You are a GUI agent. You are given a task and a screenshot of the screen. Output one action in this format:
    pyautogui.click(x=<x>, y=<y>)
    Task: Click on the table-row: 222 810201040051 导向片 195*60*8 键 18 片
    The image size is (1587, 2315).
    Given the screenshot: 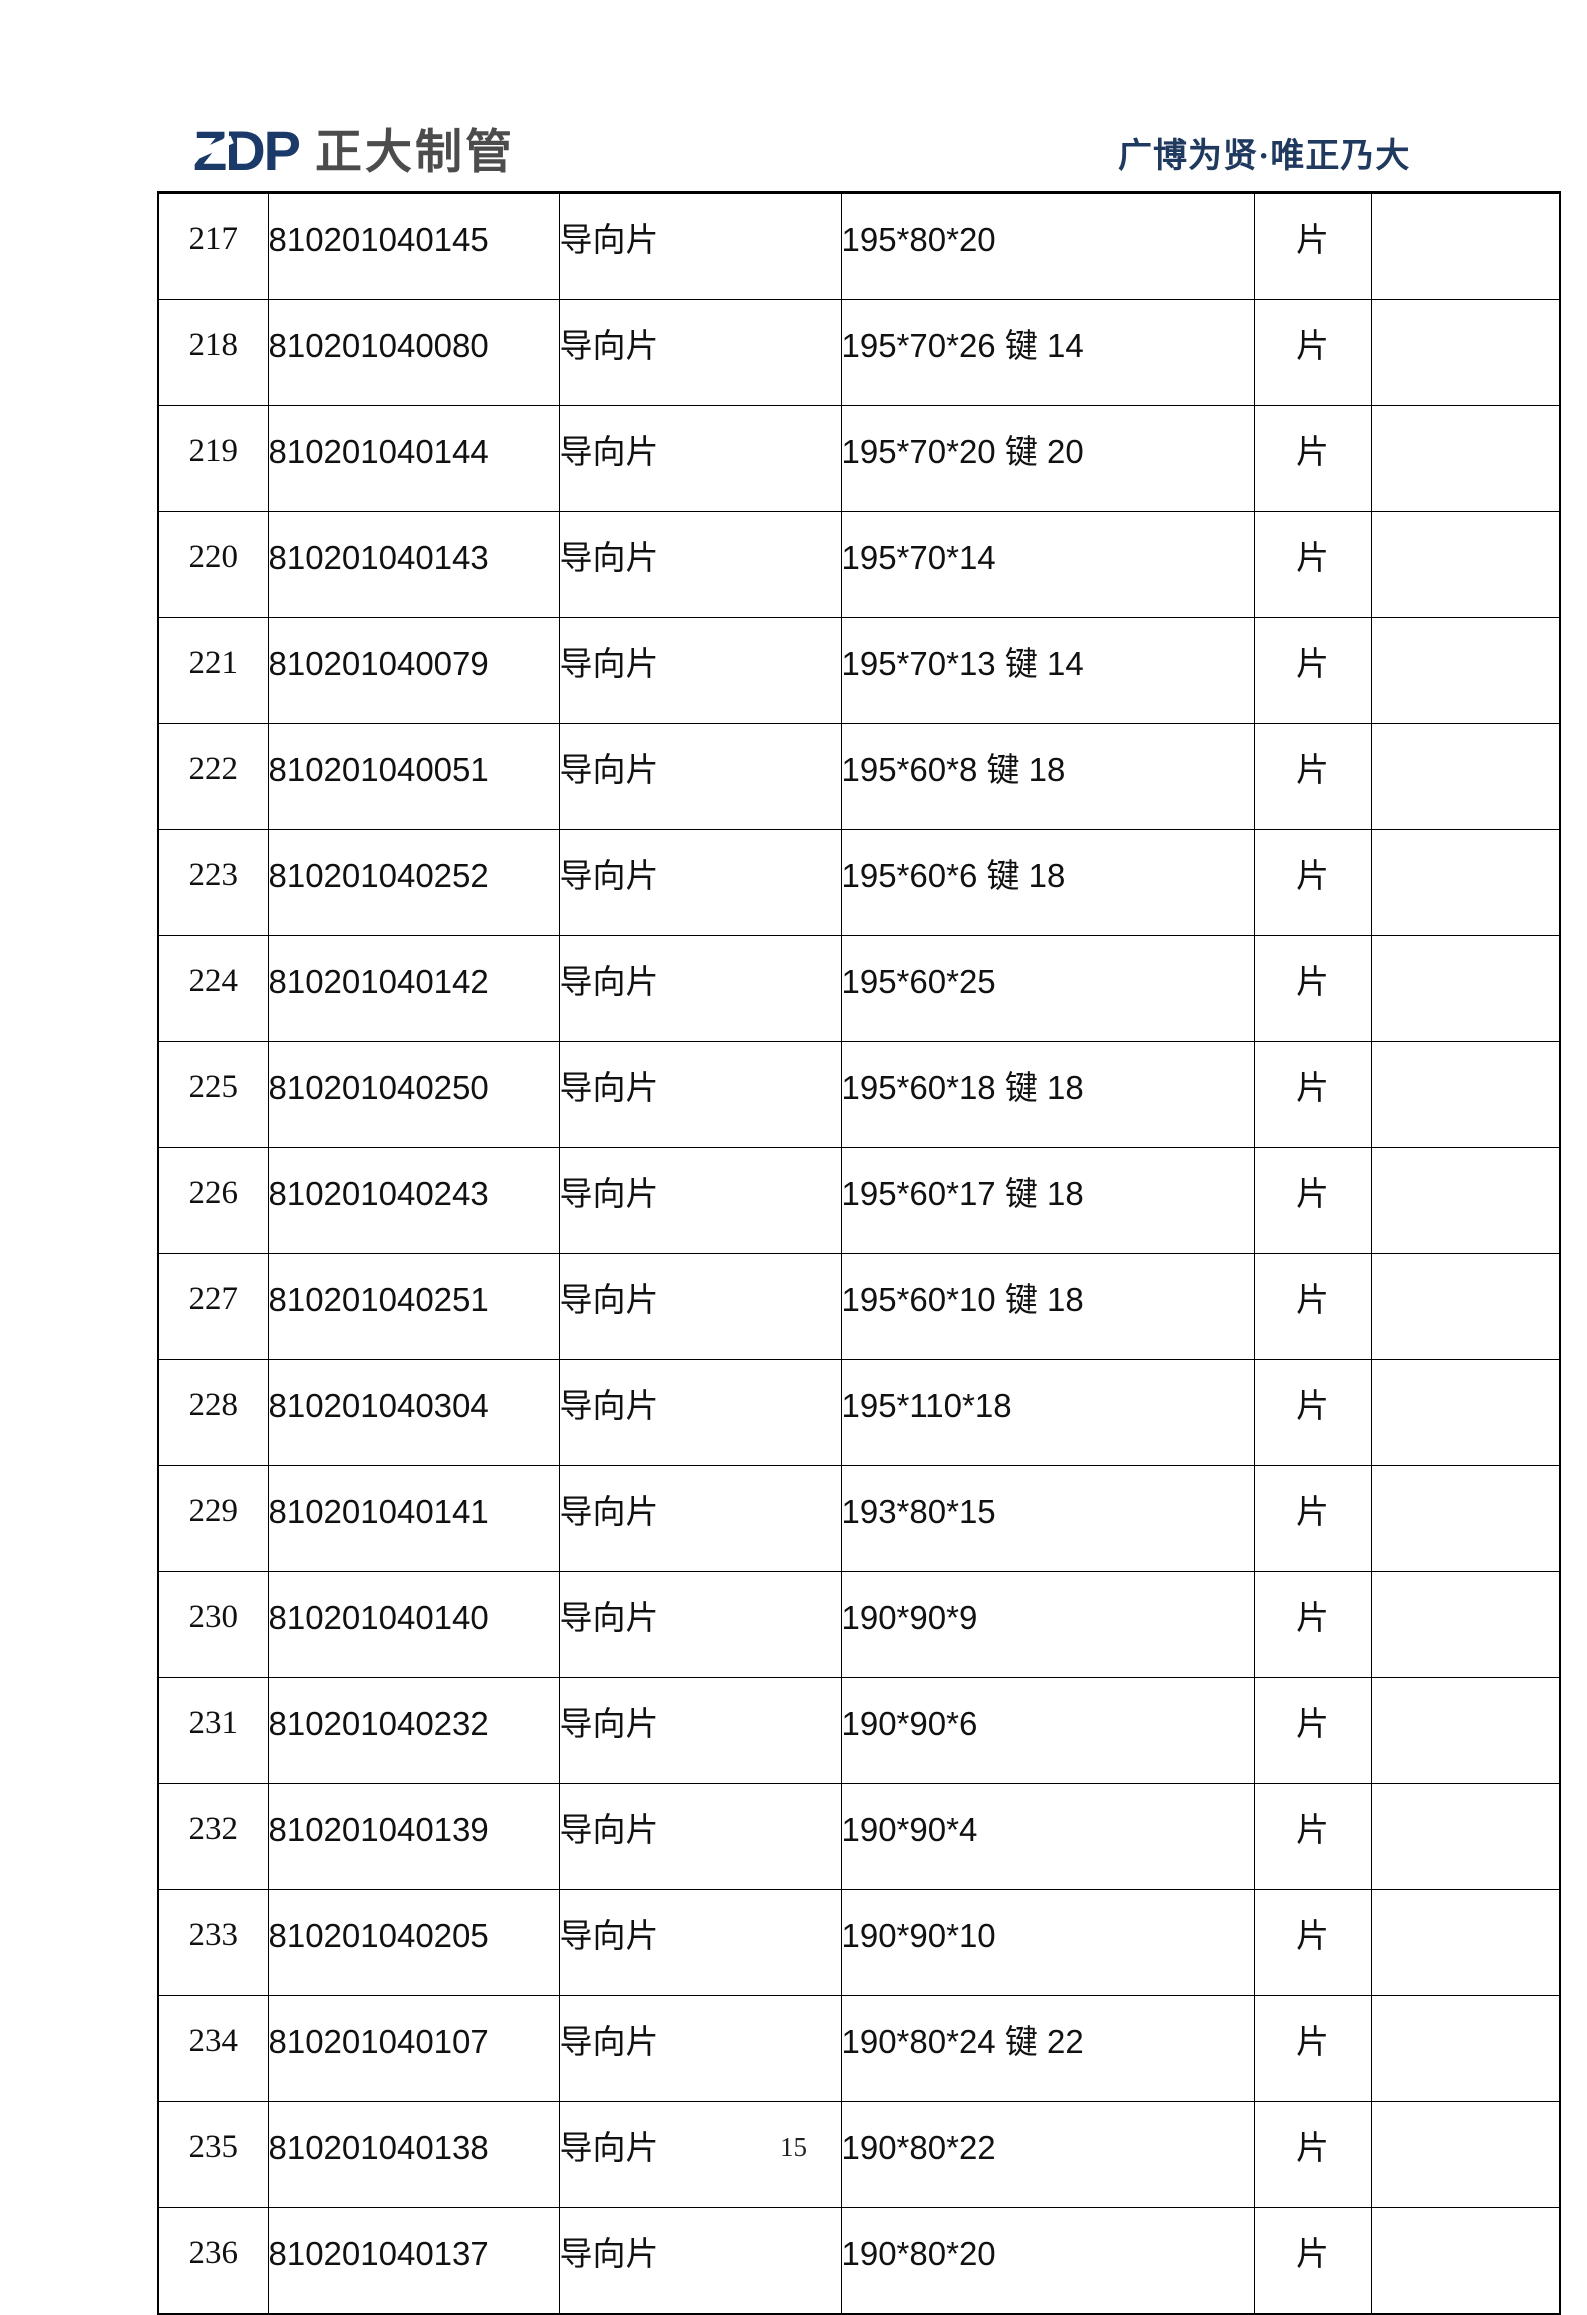 What is the action you would take?
    pyautogui.click(x=859, y=776)
    